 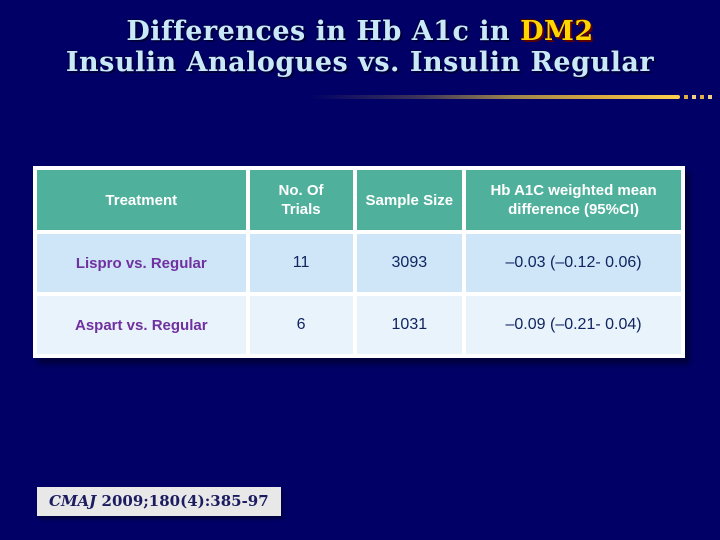 What do you see at coordinates (557, 31) in the screenshot?
I see `slide-title-dm2-highlight: DM2` at bounding box center [557, 31].